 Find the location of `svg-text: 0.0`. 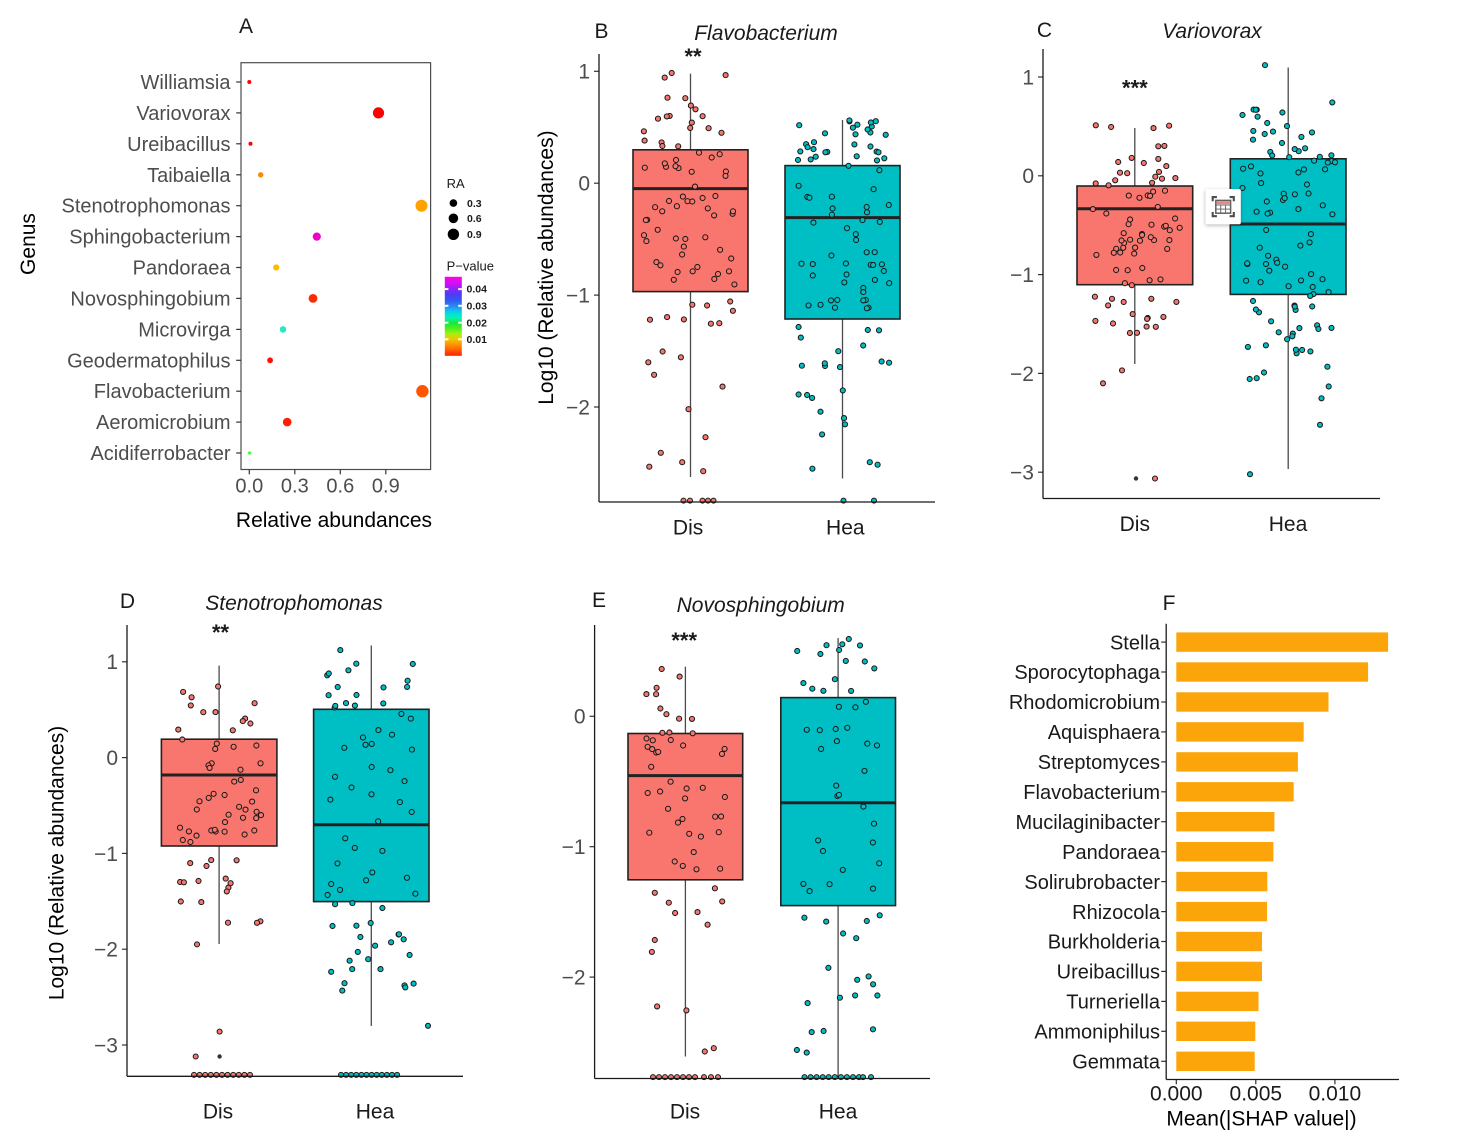

svg-text: 0.0 is located at coordinates (249, 487).